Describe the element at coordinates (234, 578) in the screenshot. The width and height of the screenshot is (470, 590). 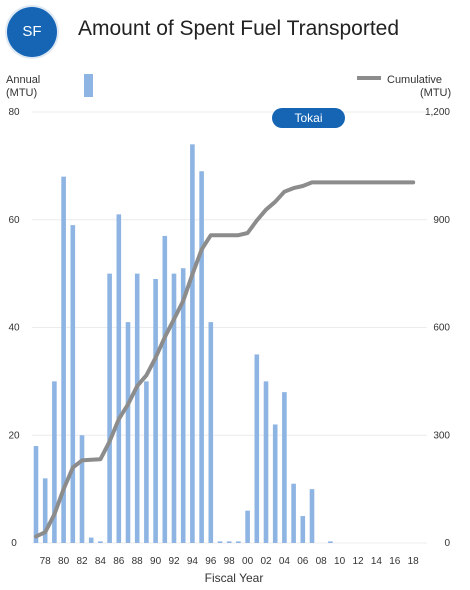
I see `x-axis-title: Fiscal Year` at that location.